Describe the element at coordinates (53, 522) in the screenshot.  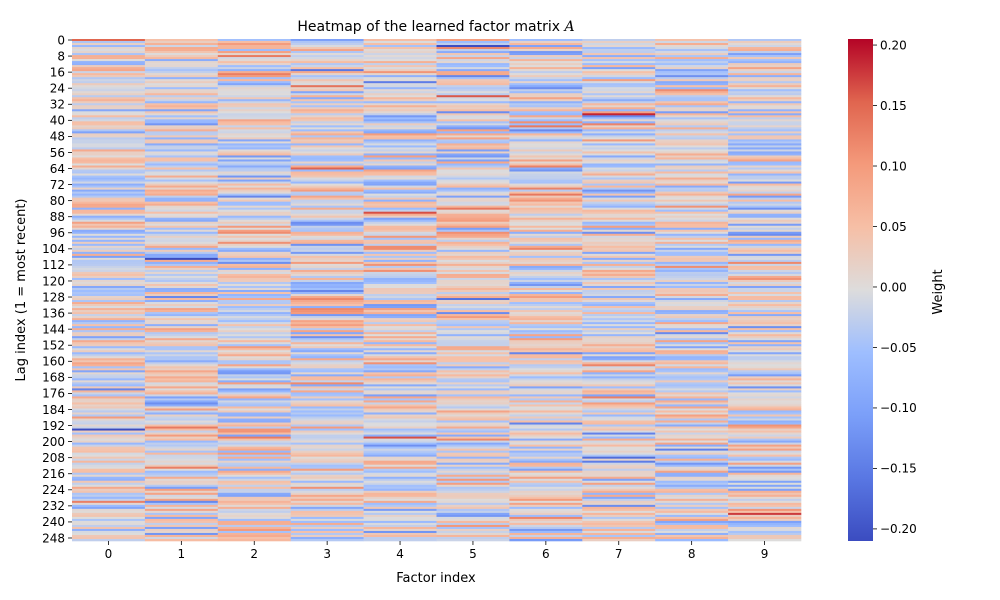
I see `y-tick-label: 240` at that location.